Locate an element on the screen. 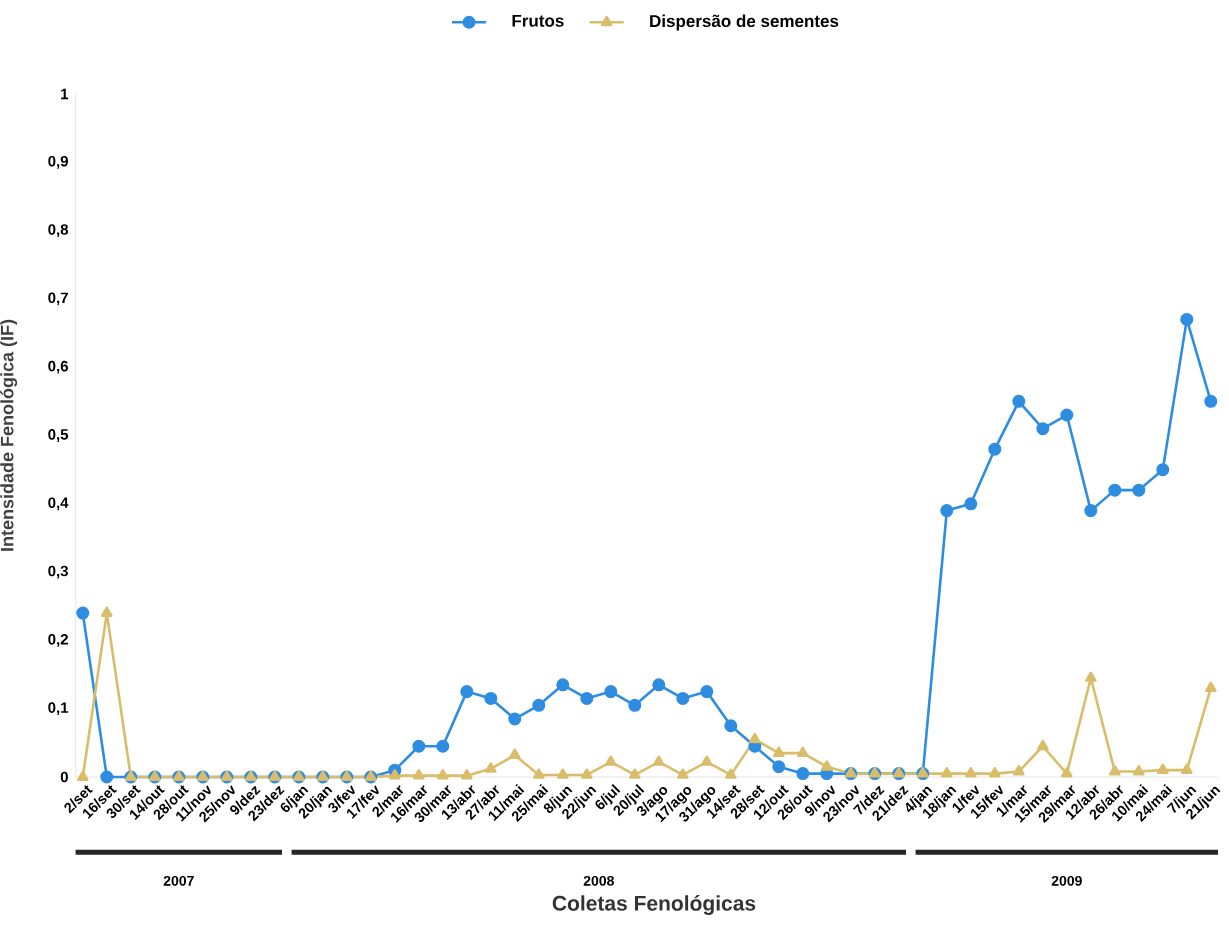  text: 2007 is located at coordinates (178, 880).